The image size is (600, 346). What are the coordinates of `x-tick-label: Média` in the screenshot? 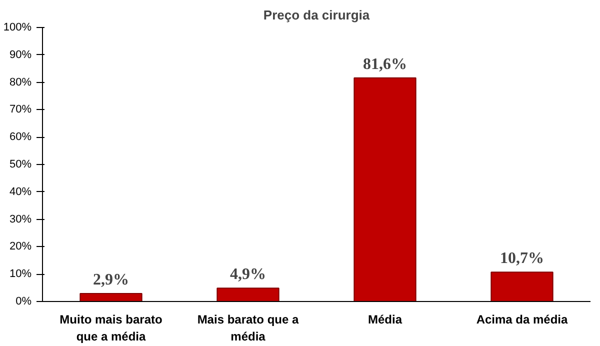 It's located at (385, 319).